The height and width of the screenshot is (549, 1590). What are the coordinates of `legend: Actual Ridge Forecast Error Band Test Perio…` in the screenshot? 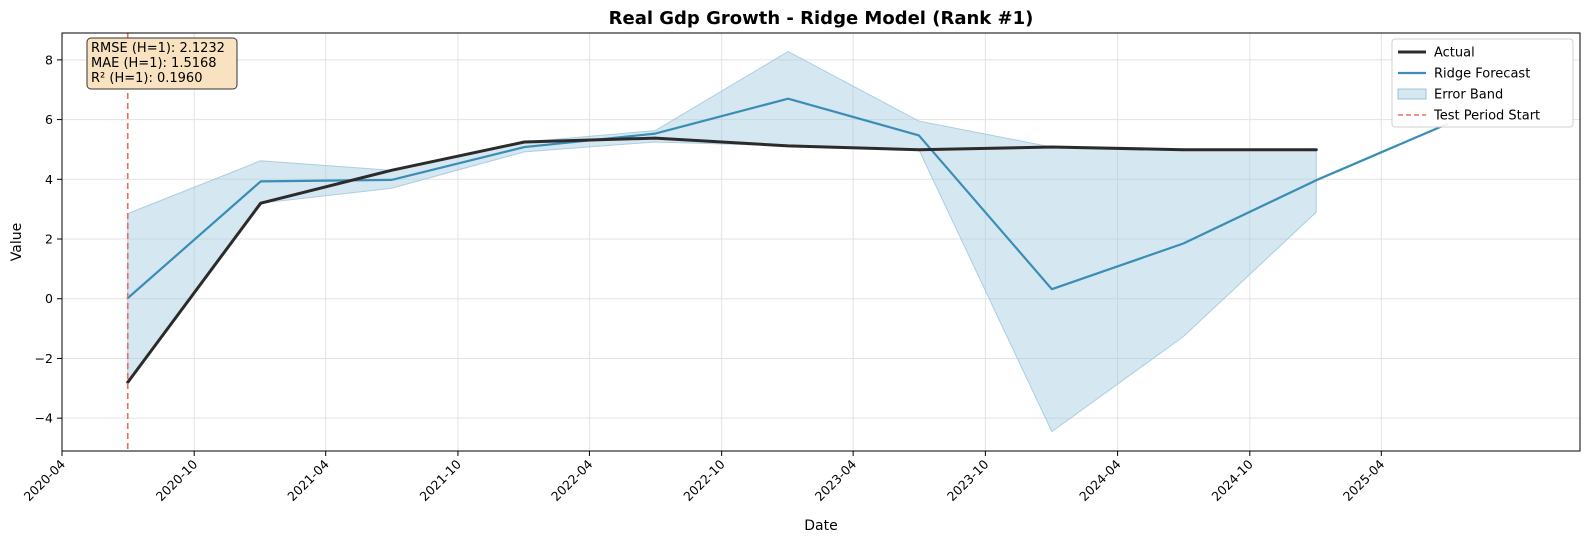 It's located at (1482, 83).